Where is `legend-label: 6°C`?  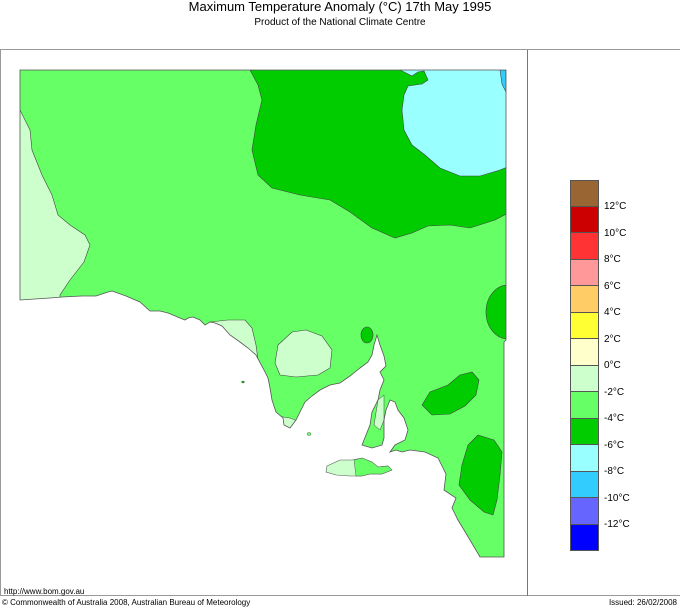
legend-label: 6°C is located at coordinates (612, 286).